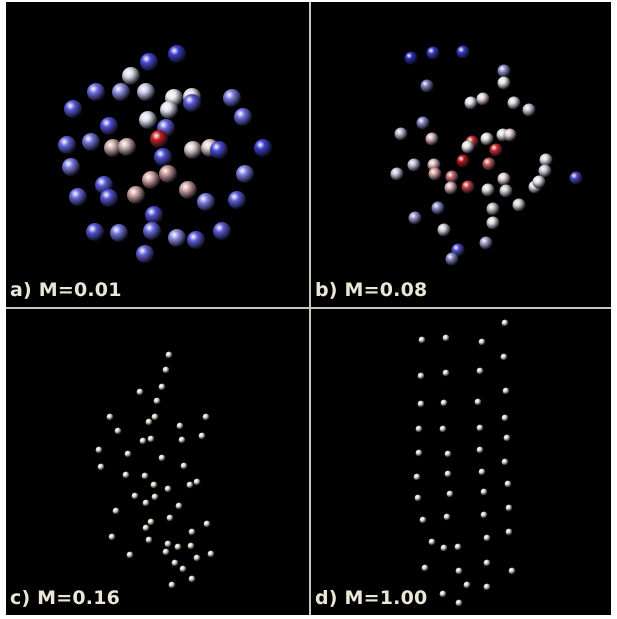  What do you see at coordinates (155, 470) in the screenshot?
I see `panel-c-canvas` at bounding box center [155, 470].